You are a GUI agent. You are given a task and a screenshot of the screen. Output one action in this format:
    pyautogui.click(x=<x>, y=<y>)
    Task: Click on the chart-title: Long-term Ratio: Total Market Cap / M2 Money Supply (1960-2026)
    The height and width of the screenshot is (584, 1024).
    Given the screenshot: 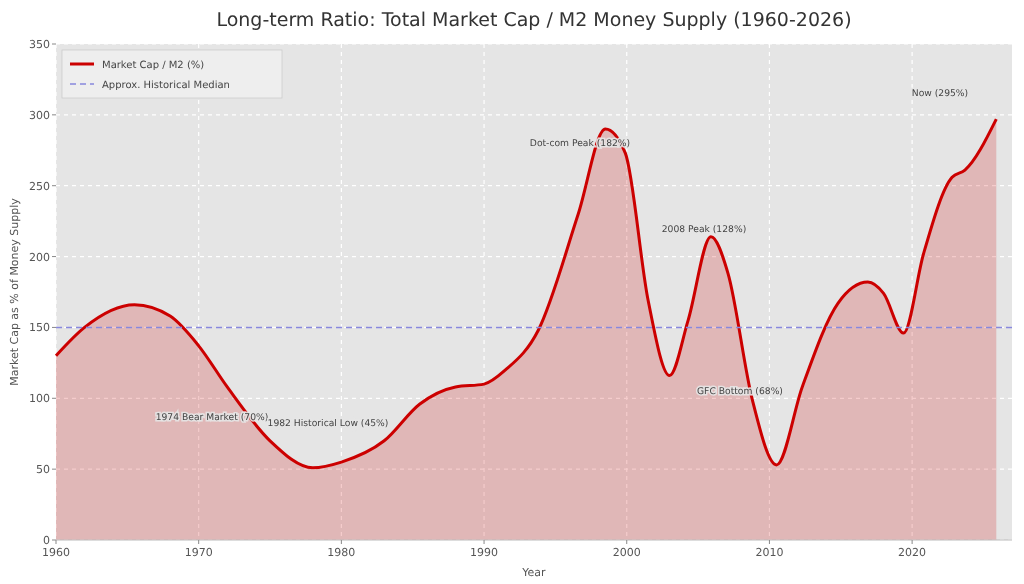 What is the action you would take?
    pyautogui.click(x=534, y=21)
    